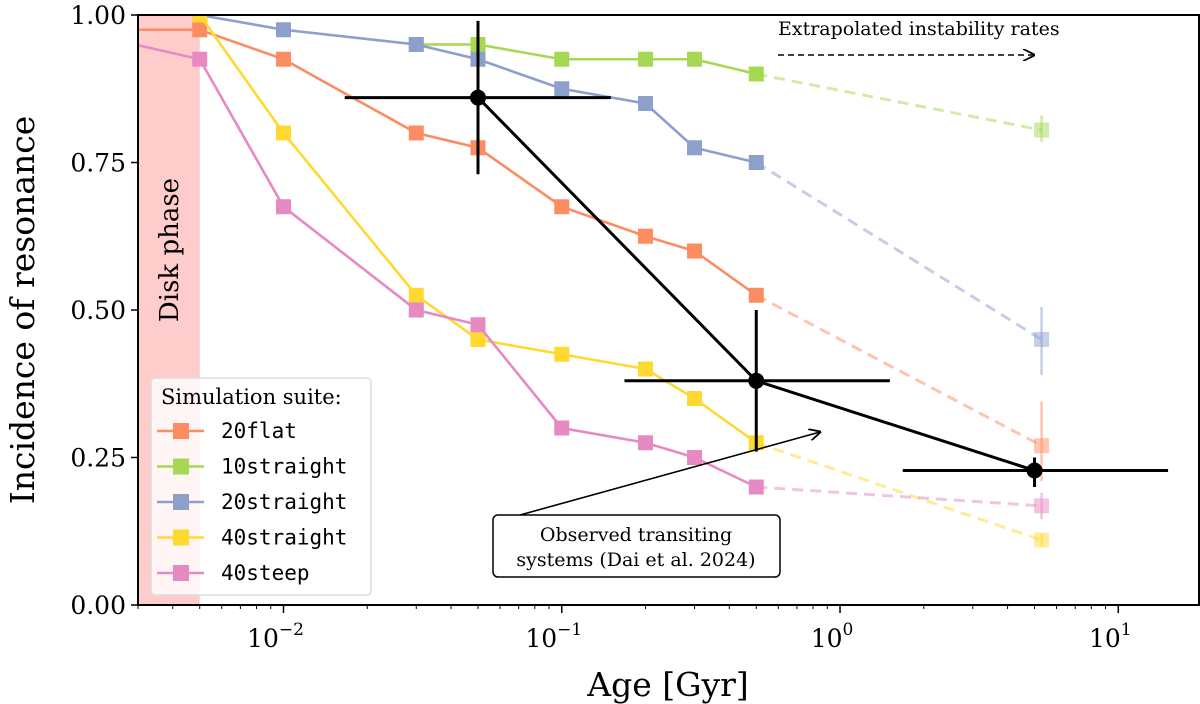 This screenshot has width=1200, height=704. I want to click on x-tick-label: 10⁰, so click(832, 636).